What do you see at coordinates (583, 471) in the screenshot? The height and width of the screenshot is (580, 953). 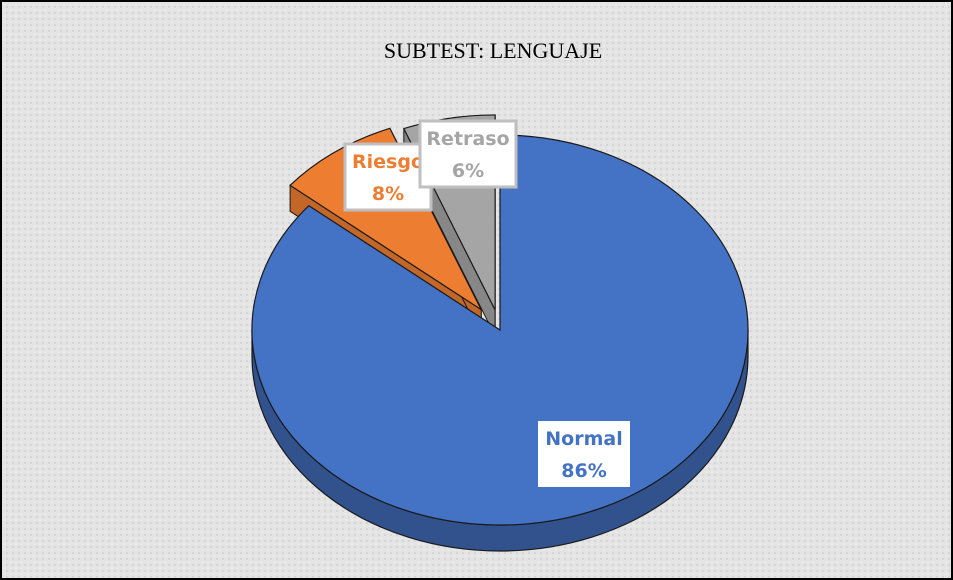 I see `label-value: 86%` at bounding box center [583, 471].